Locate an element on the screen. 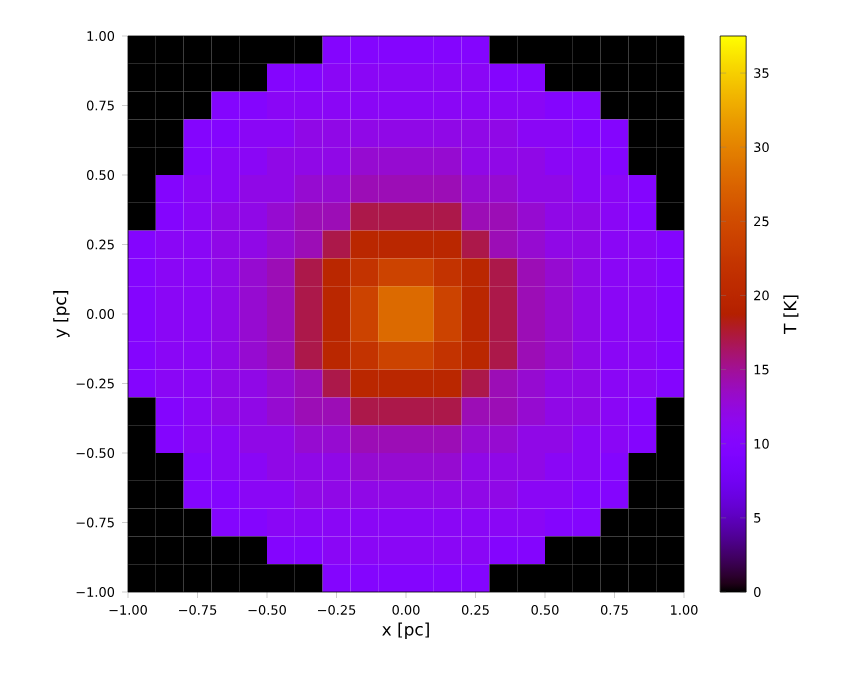 This screenshot has height=686, width=842. color-bar-title: T [K] is located at coordinates (791, 315).